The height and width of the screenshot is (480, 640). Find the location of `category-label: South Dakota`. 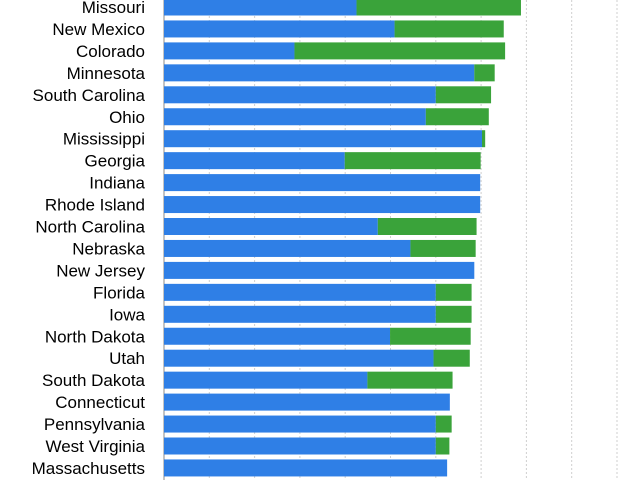

category-label: South Dakota is located at coordinates (94, 380).